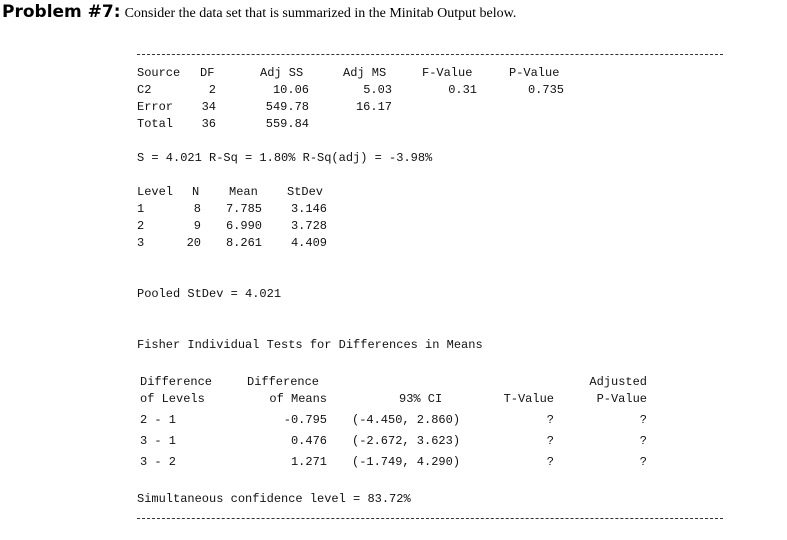  I want to click on df-cell: 36, so click(208, 124).